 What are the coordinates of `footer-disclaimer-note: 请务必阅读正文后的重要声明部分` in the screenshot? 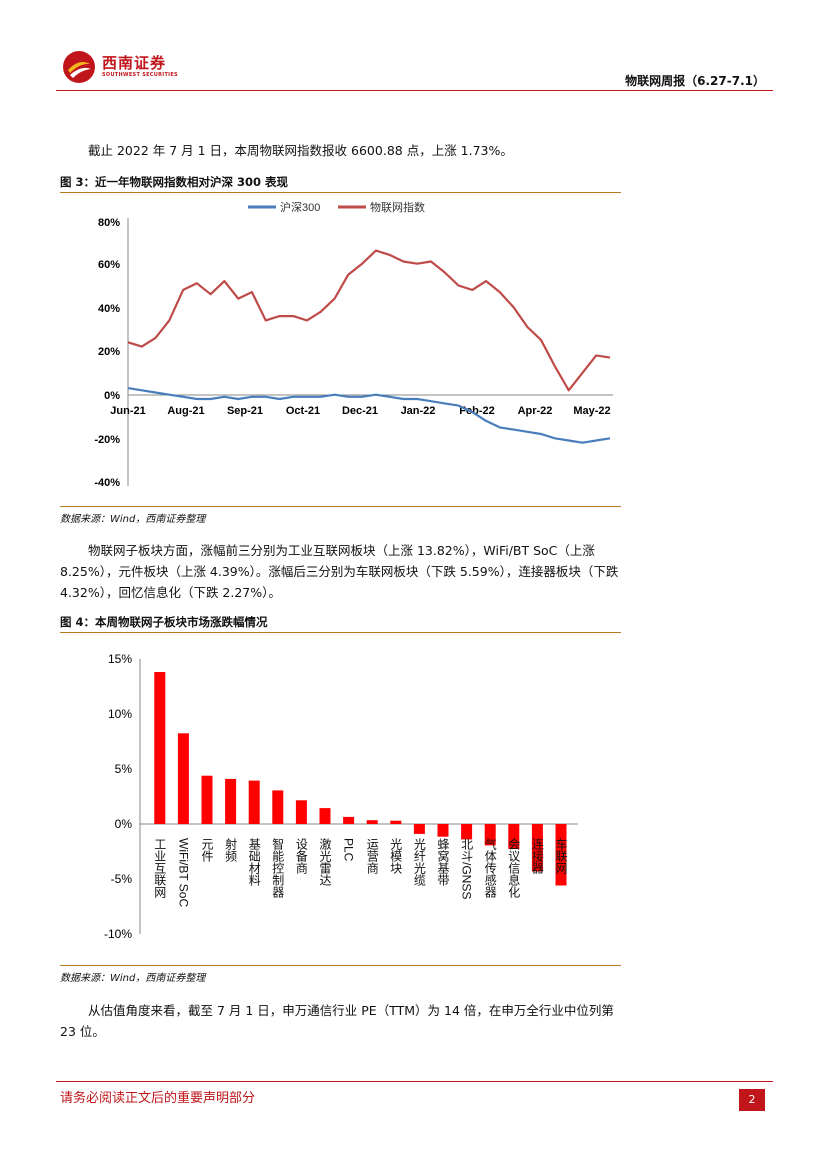 It's located at (158, 1098).